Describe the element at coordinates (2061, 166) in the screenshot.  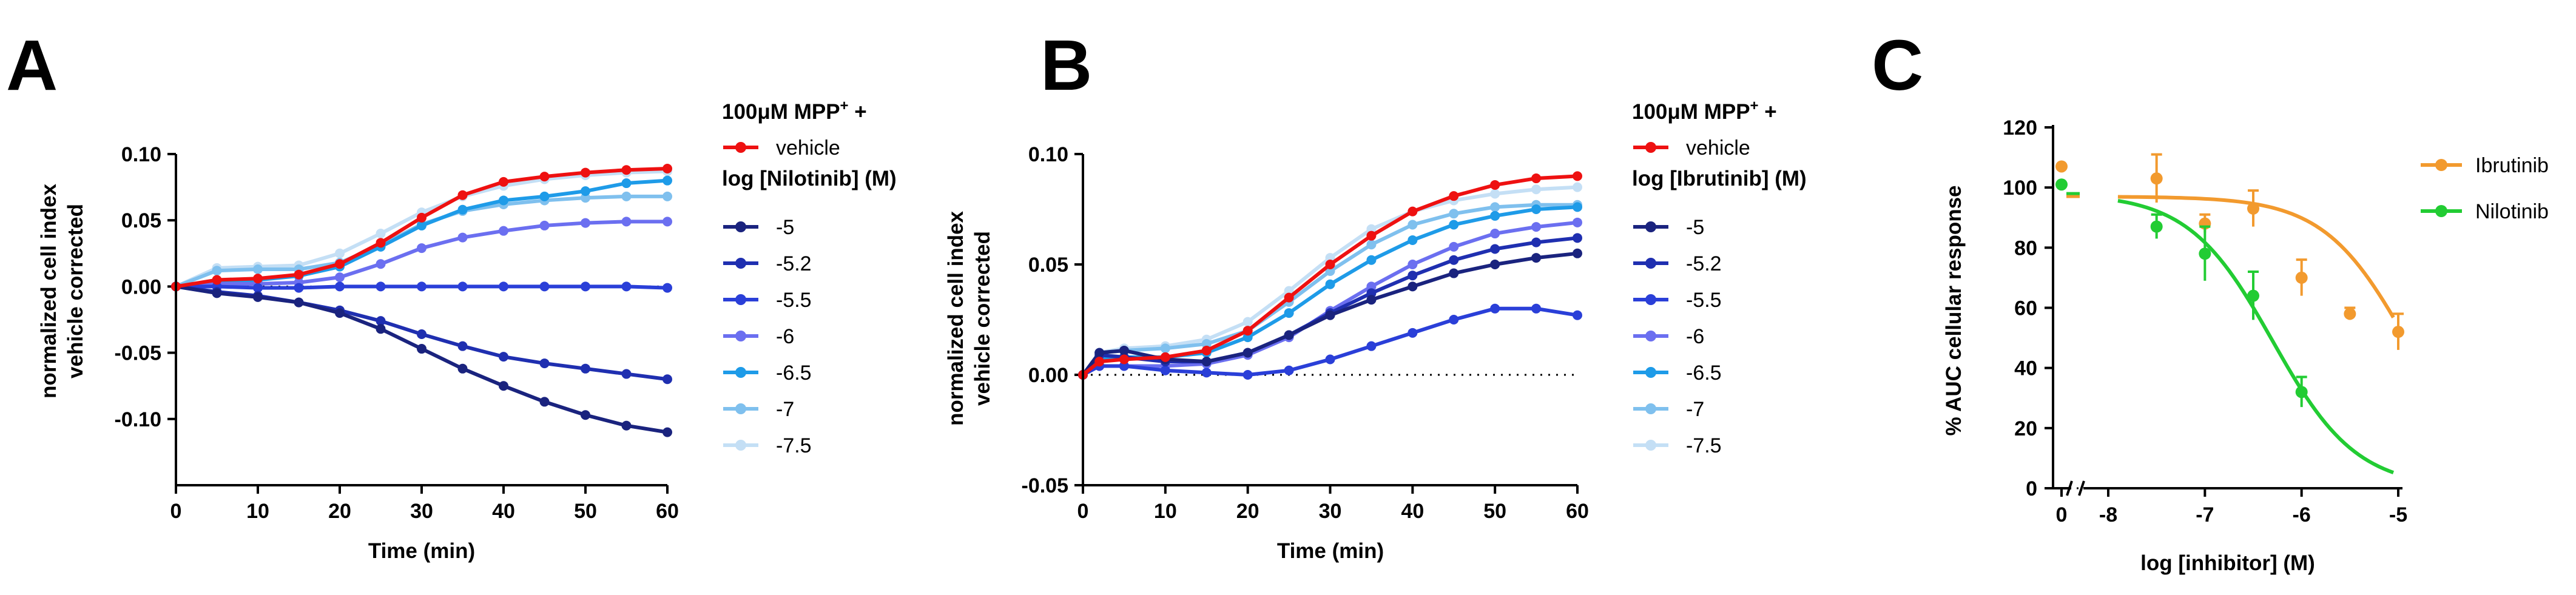
I see `panel-c-ibrutinib-control-point` at that location.